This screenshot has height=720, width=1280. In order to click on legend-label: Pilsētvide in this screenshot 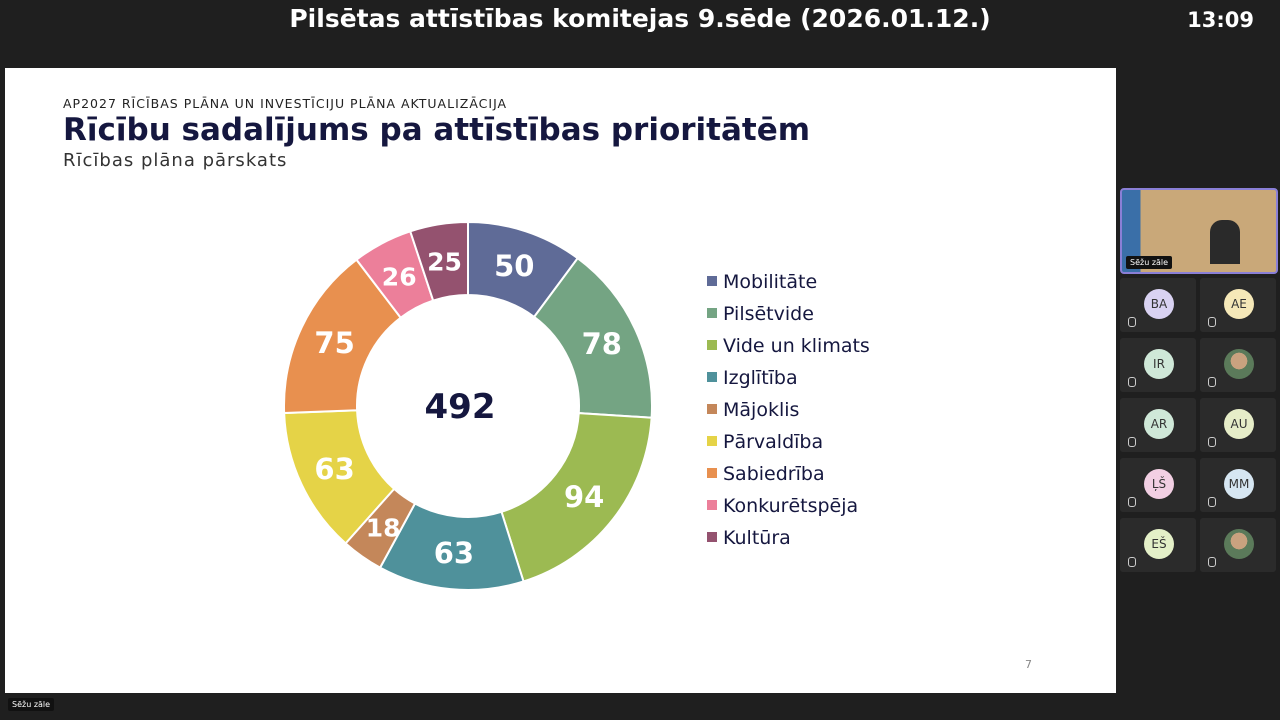, I will do `click(768, 314)`.